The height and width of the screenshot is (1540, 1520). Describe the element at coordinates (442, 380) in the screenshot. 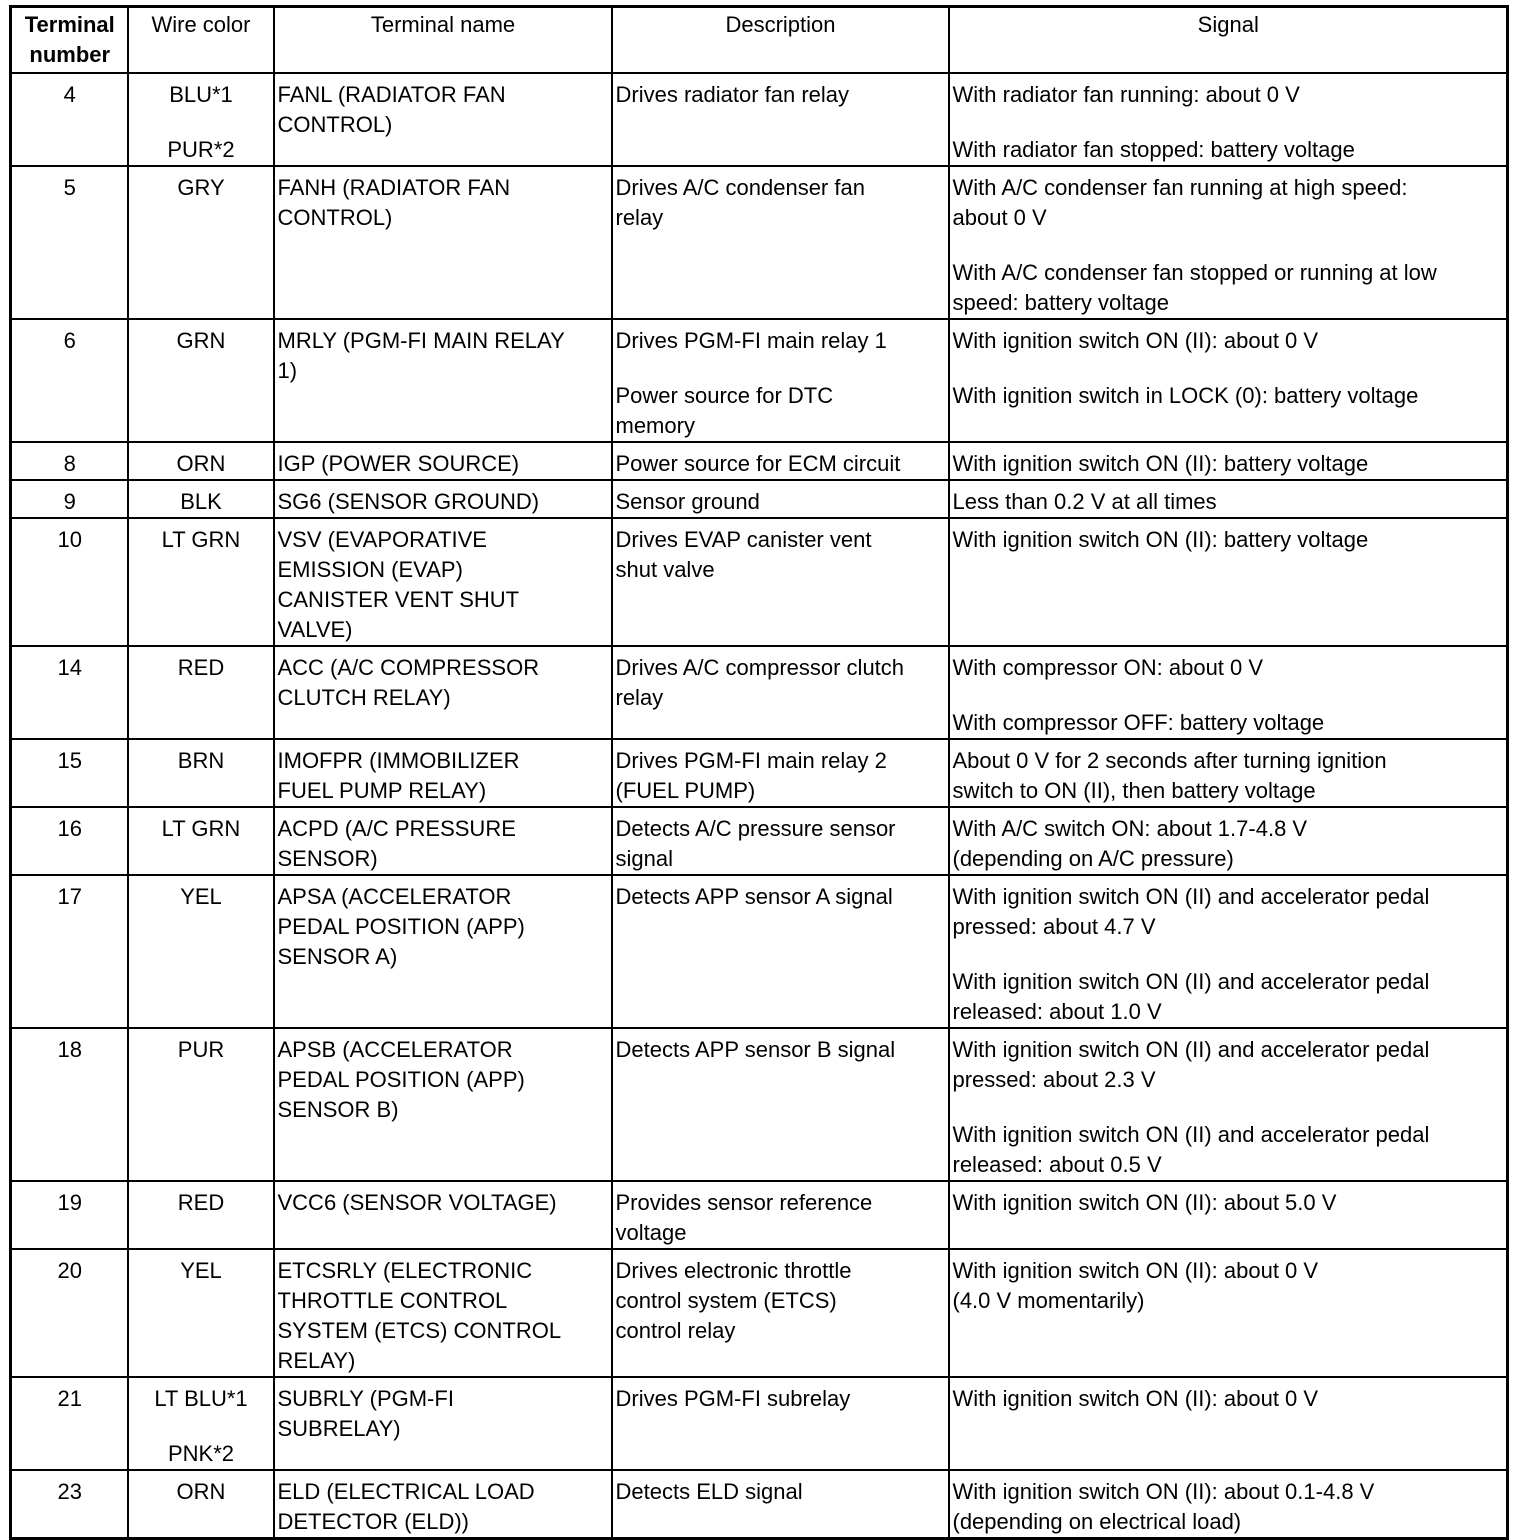

I see `terminal-name: MRLY (PGM-FI MAIN RELAY 1)` at that location.